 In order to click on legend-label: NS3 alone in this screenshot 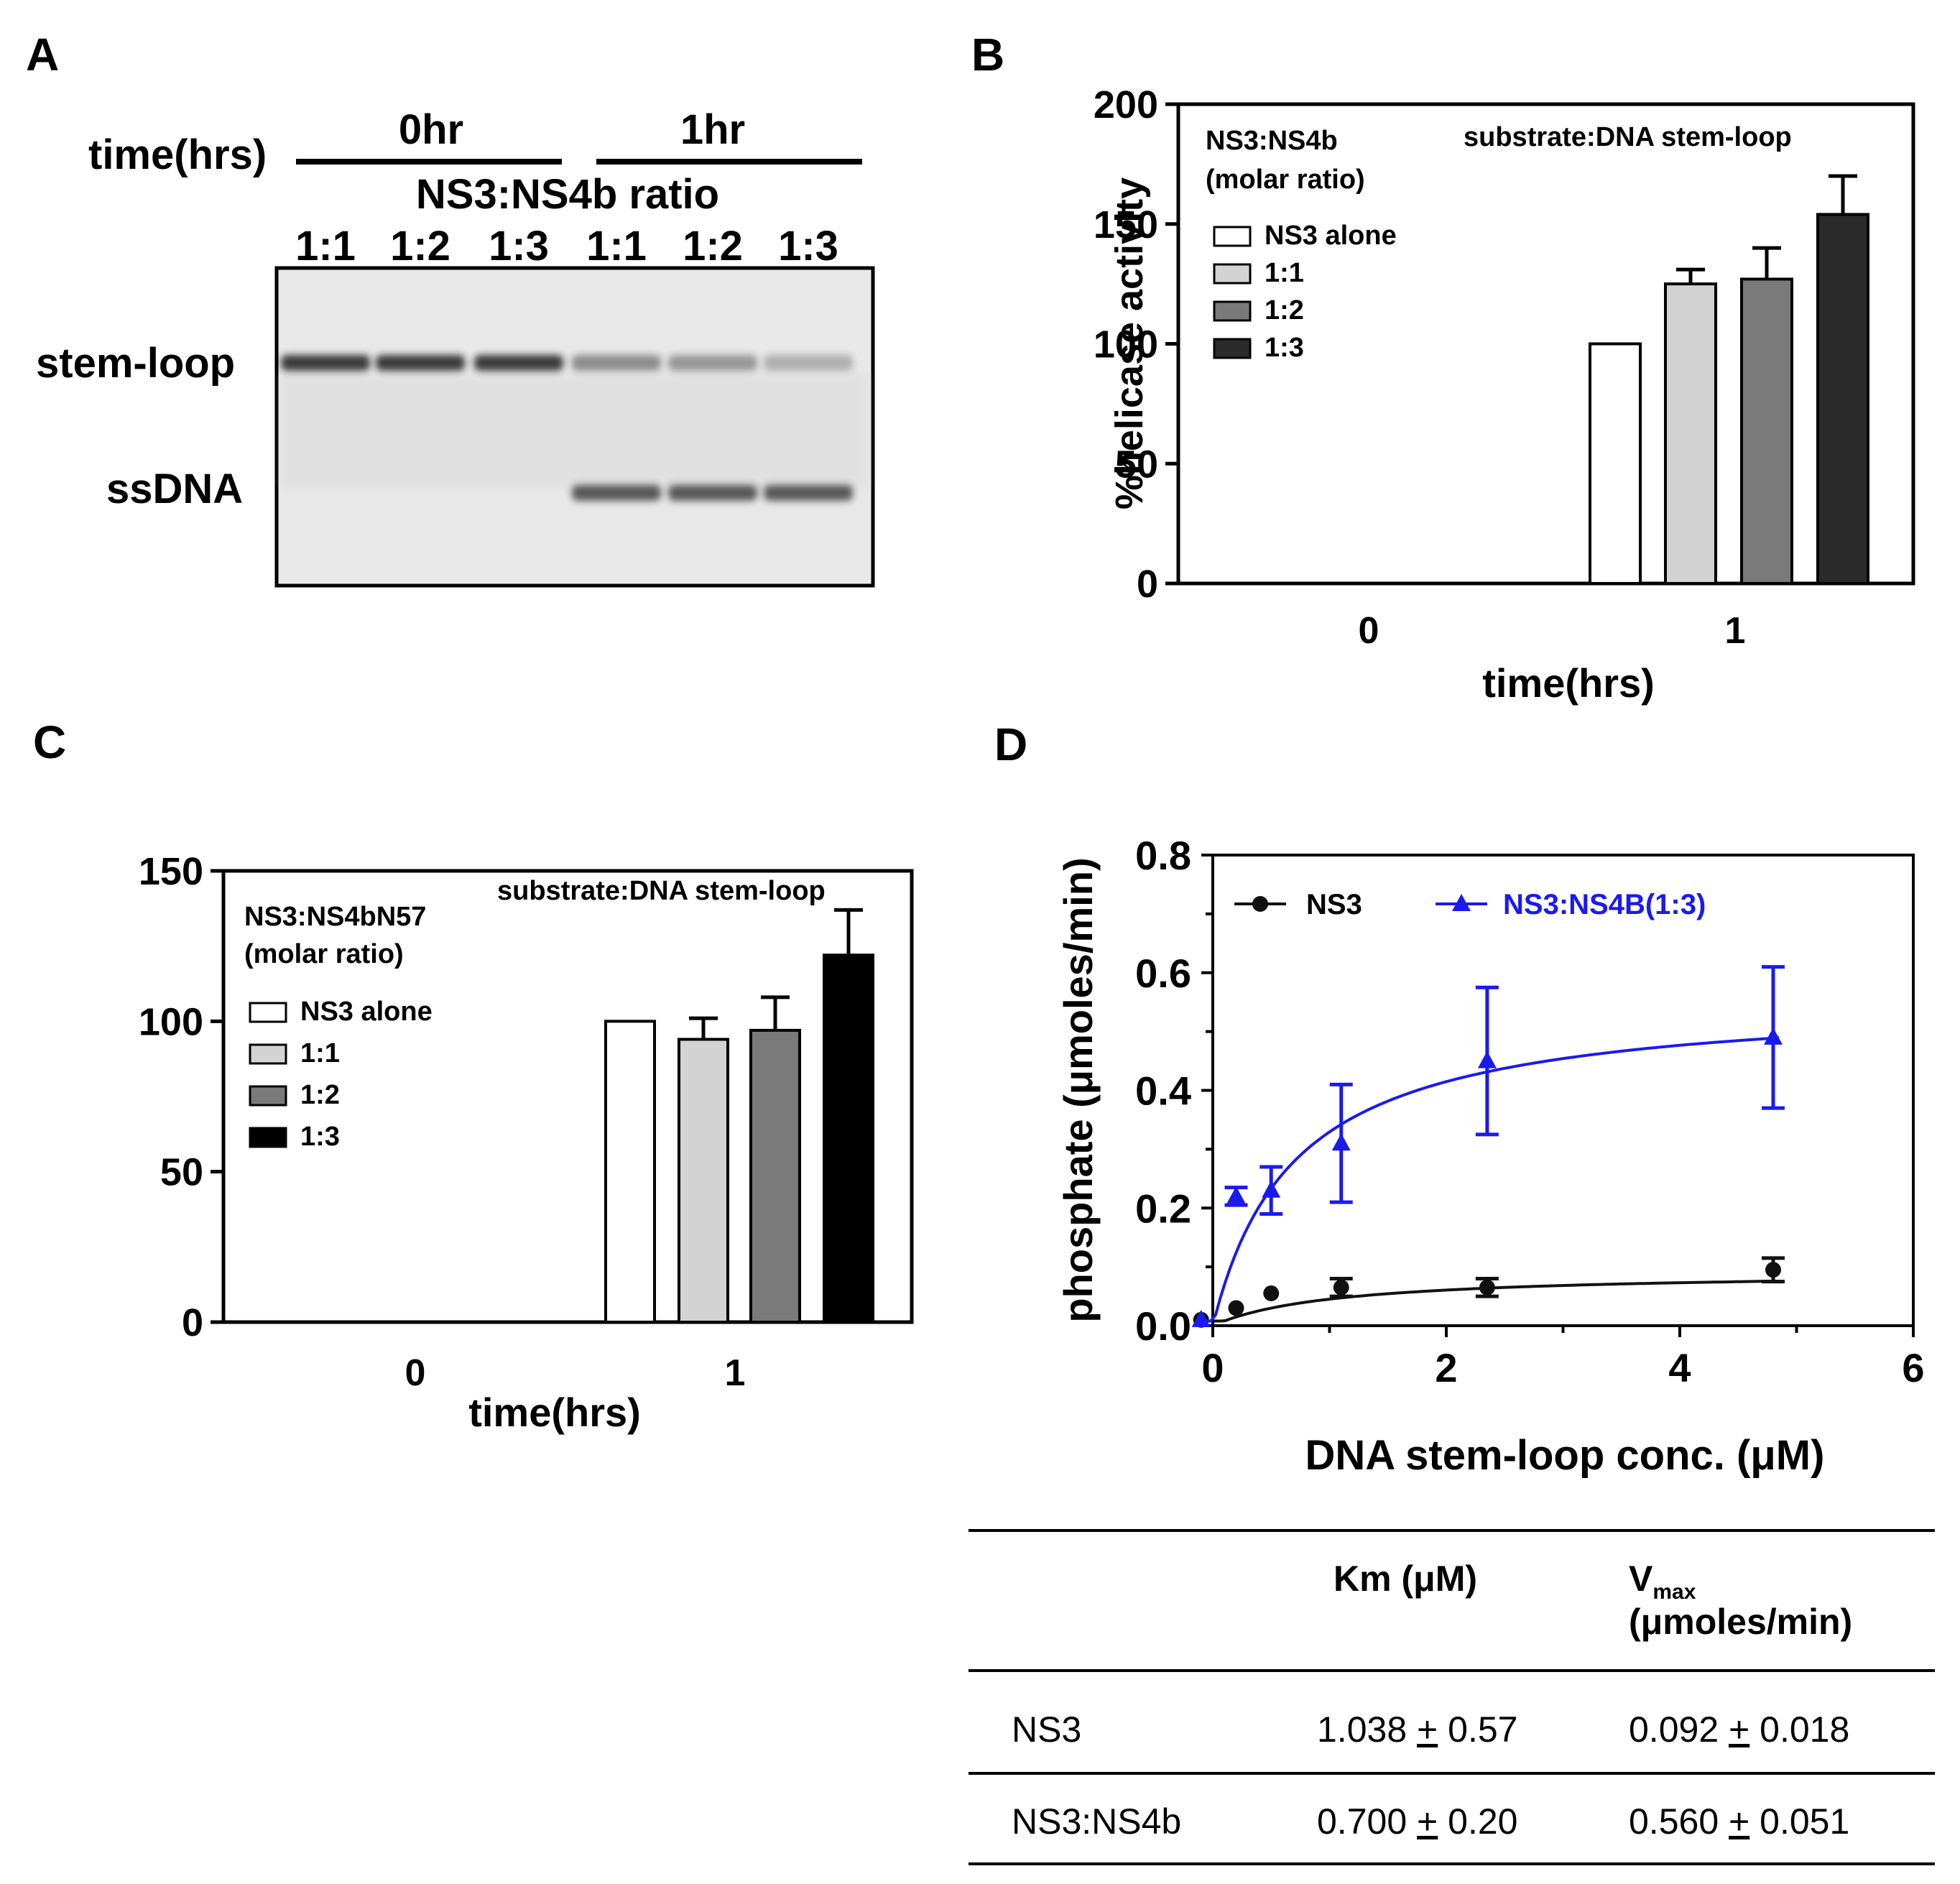, I will do `click(366, 1012)`.